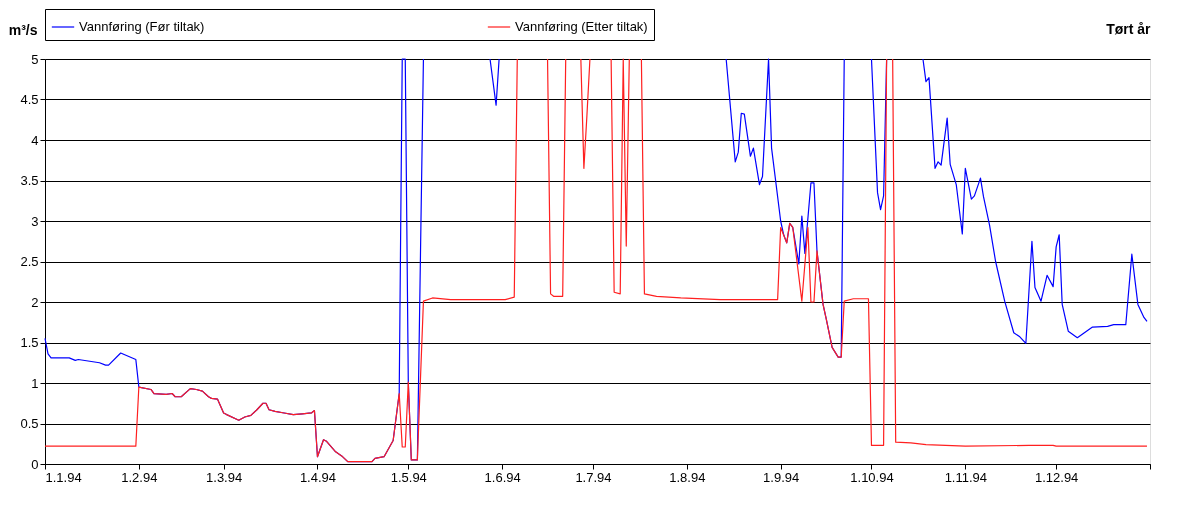  What do you see at coordinates (29, 180) in the screenshot?
I see `y-tick-label: 3.5` at bounding box center [29, 180].